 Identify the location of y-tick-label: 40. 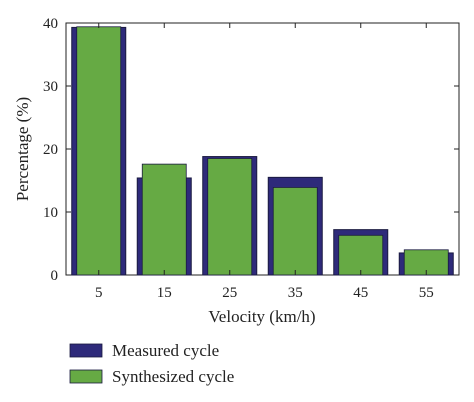
(50, 24).